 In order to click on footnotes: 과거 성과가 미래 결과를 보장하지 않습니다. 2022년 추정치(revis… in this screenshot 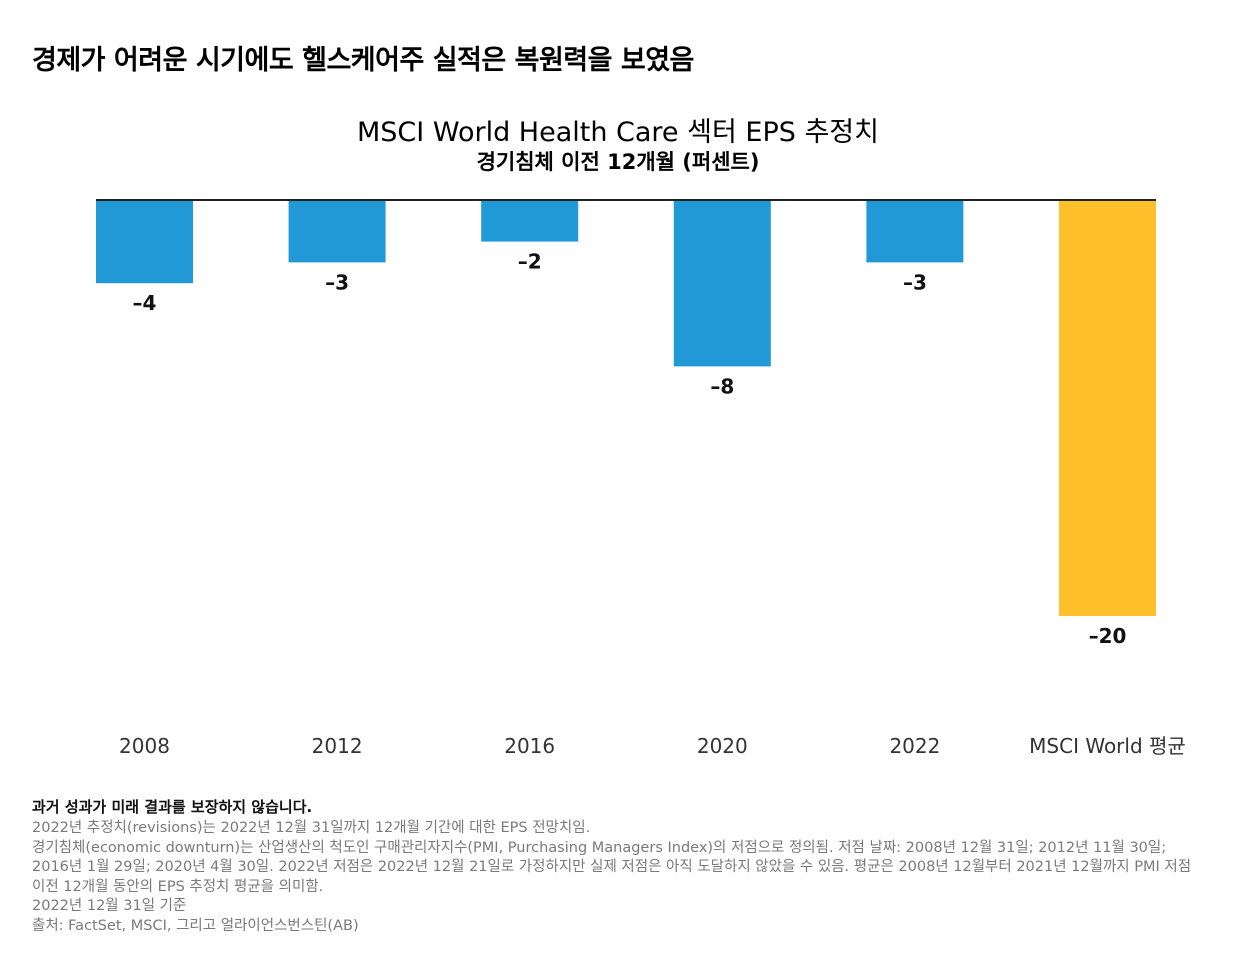, I will do `click(617, 866)`.